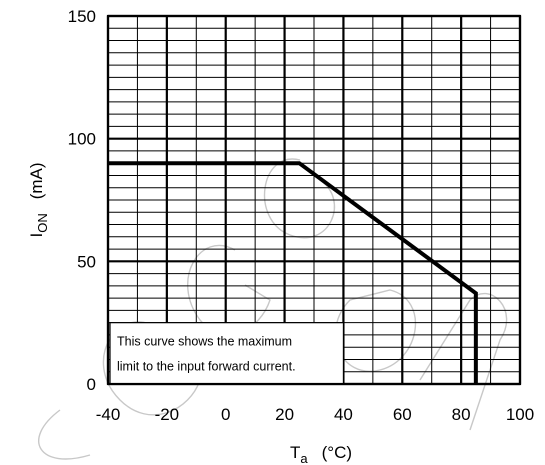 The image size is (545, 465). Describe the element at coordinates (304, 458) in the screenshot. I see `x-axis-label-subscript: a` at that location.